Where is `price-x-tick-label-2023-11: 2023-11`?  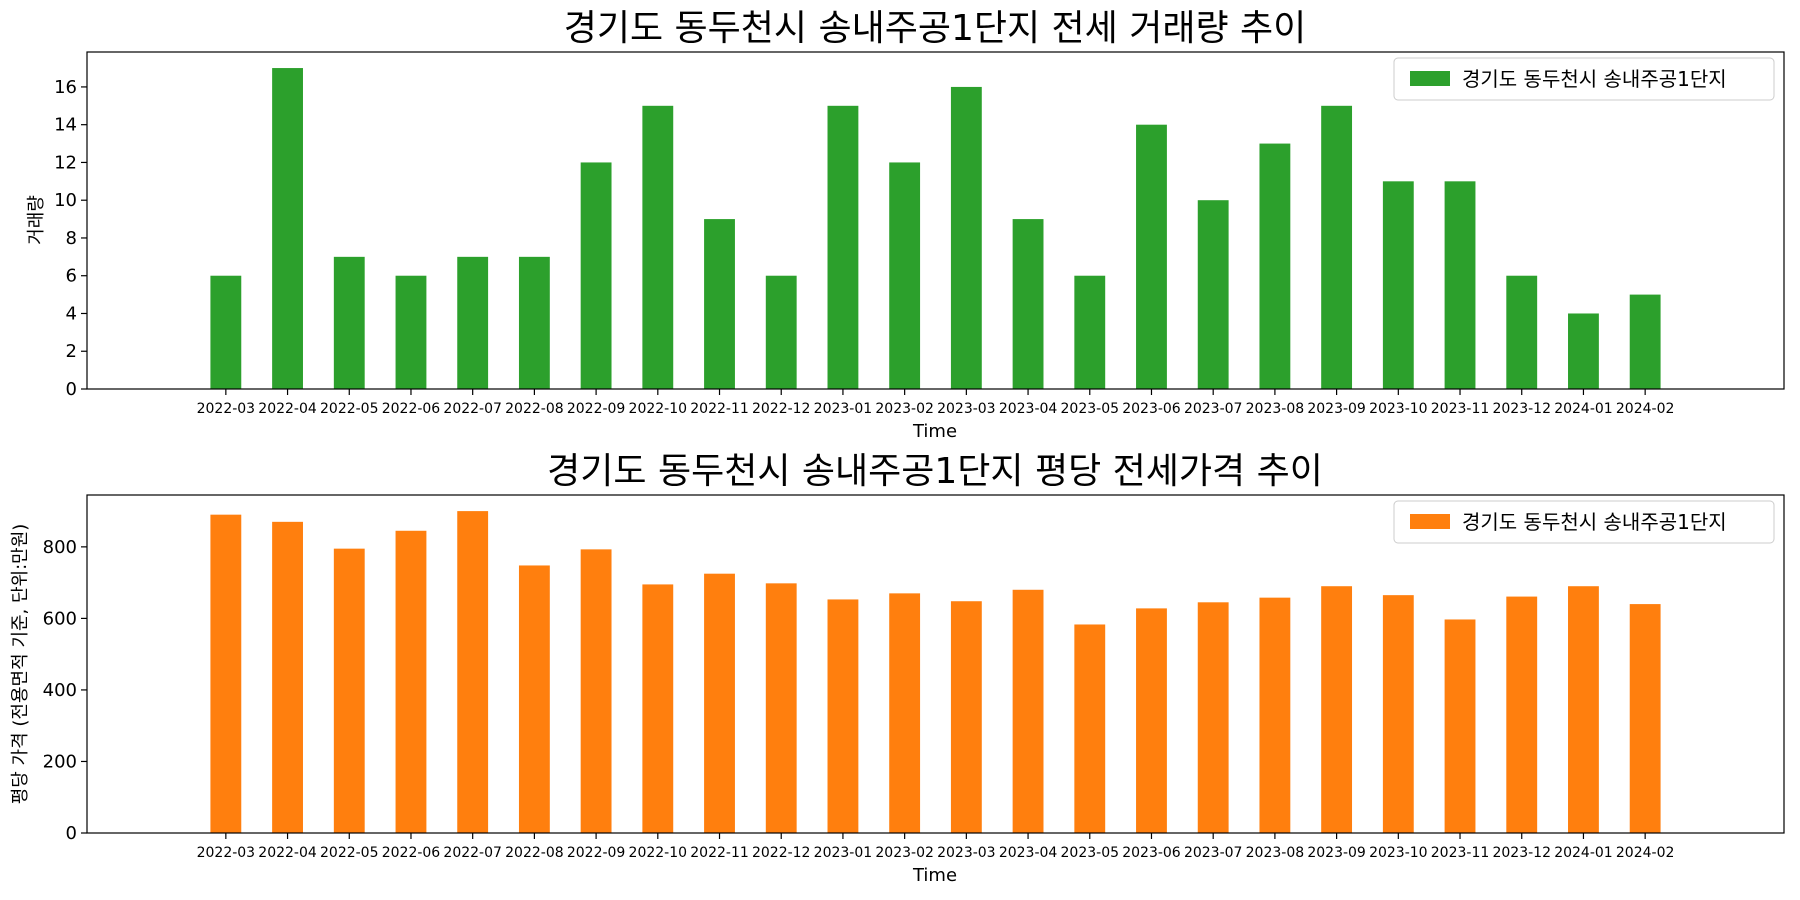
price-x-tick-label-2023-11: 2023-11 is located at coordinates (1460, 853).